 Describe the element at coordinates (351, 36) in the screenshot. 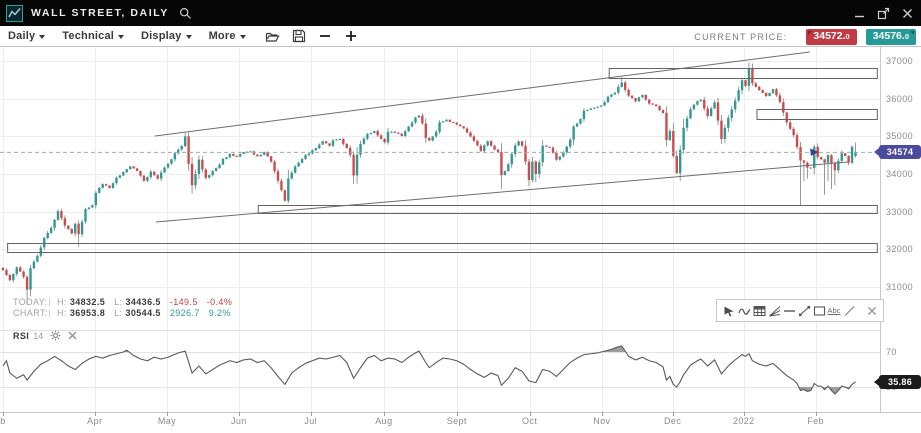

I see `zoom-in-icon` at that location.